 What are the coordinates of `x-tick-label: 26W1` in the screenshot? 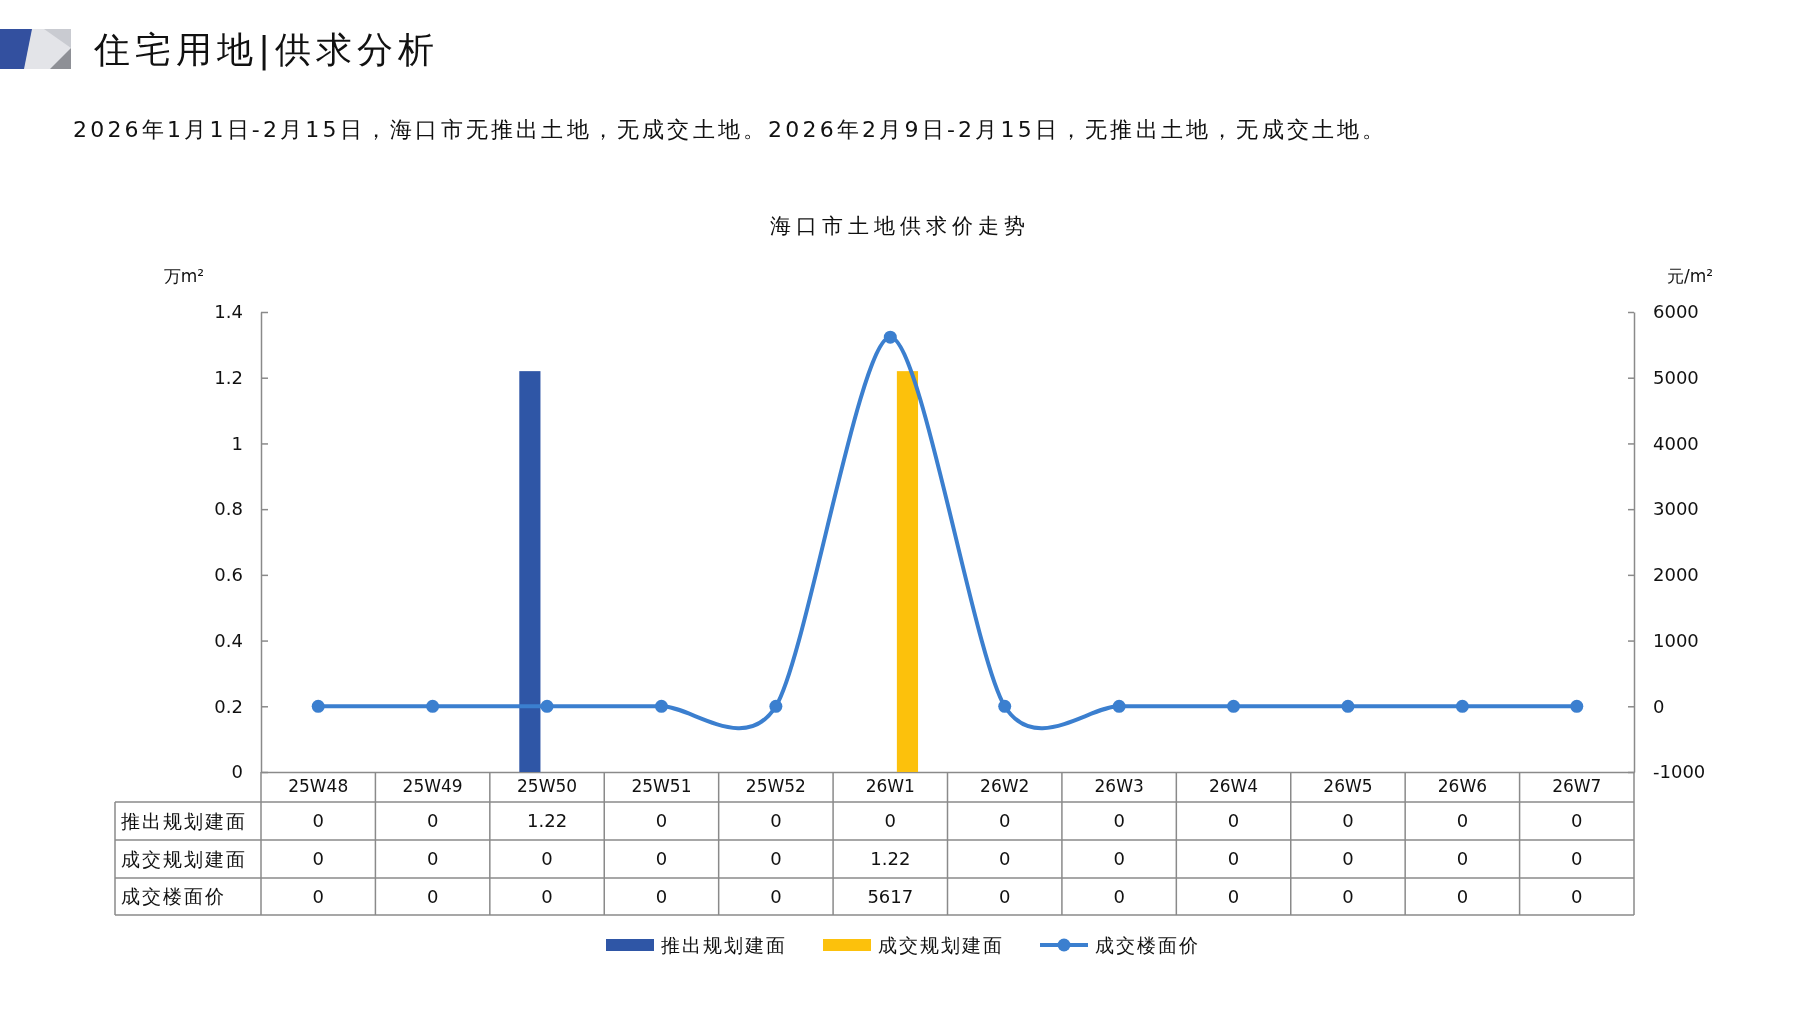 It's located at (890, 786).